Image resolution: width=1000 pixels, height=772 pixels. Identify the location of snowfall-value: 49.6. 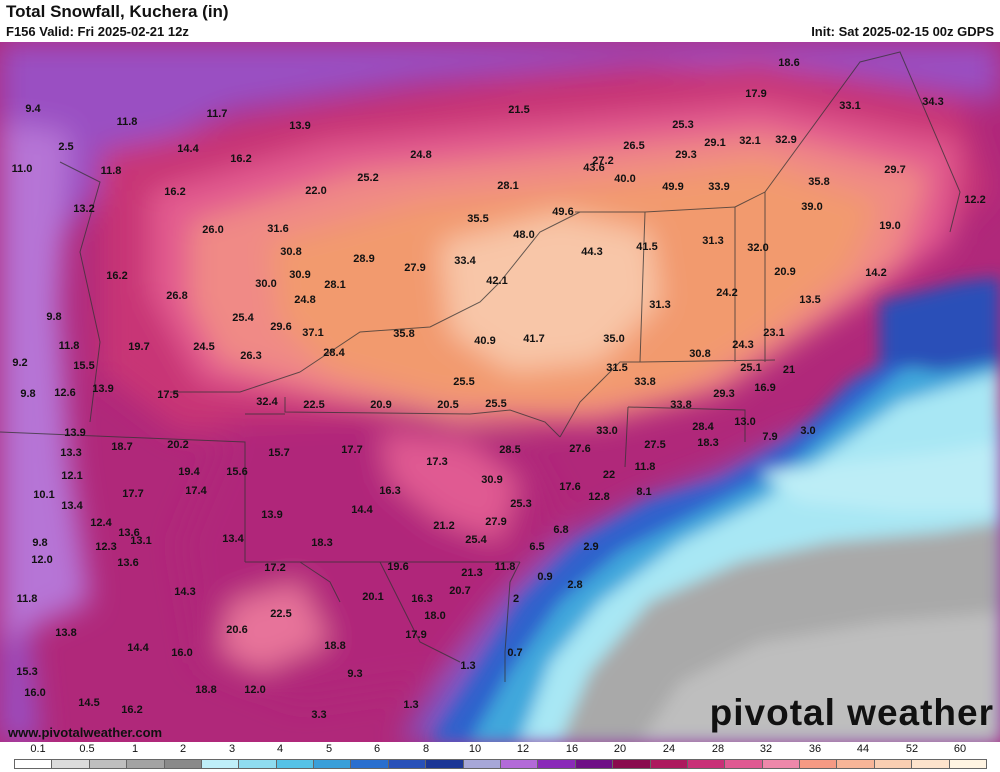
(563, 212).